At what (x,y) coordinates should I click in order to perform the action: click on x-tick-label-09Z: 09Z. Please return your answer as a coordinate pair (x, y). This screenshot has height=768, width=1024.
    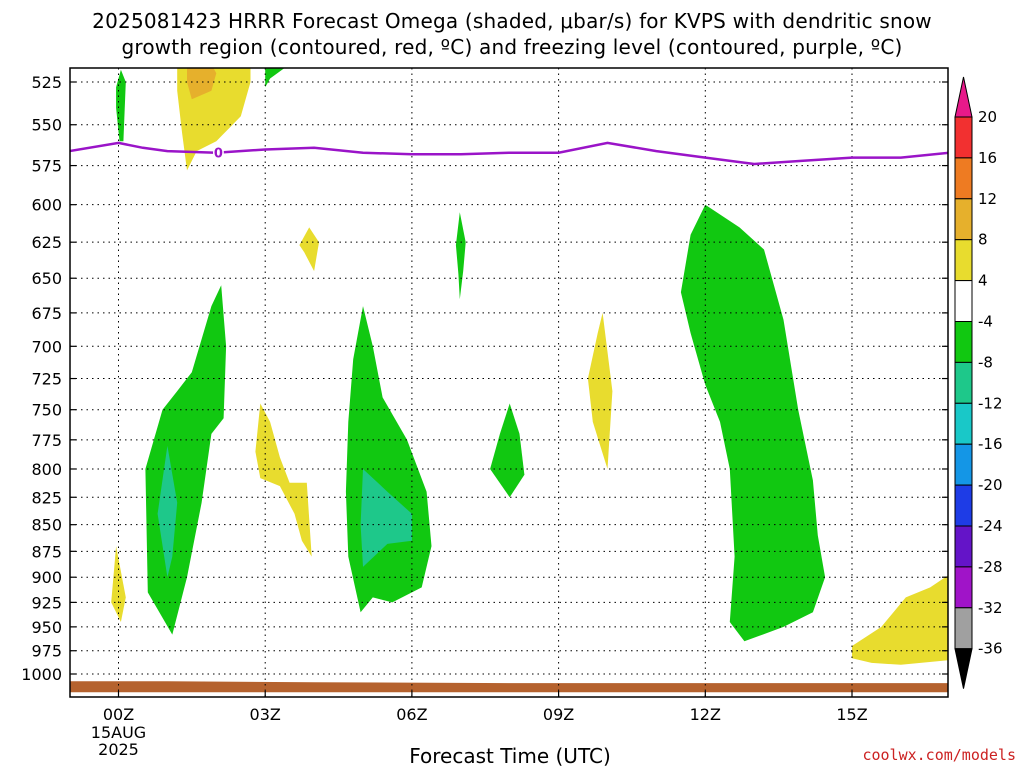
    Looking at the image, I should click on (558, 714).